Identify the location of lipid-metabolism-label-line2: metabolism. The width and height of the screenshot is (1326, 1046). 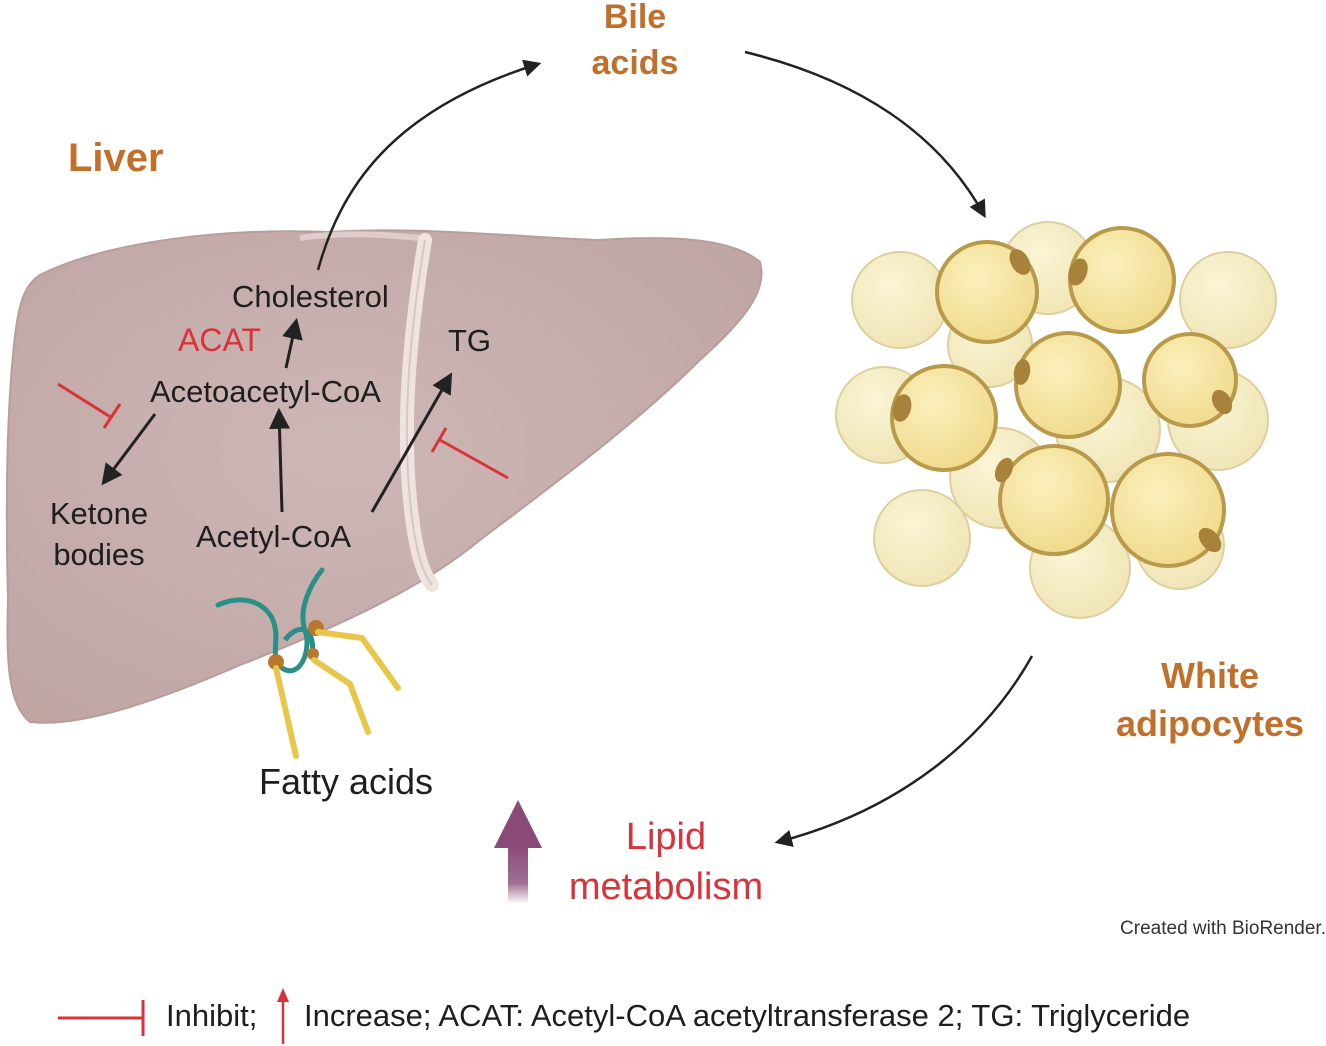
(666, 887).